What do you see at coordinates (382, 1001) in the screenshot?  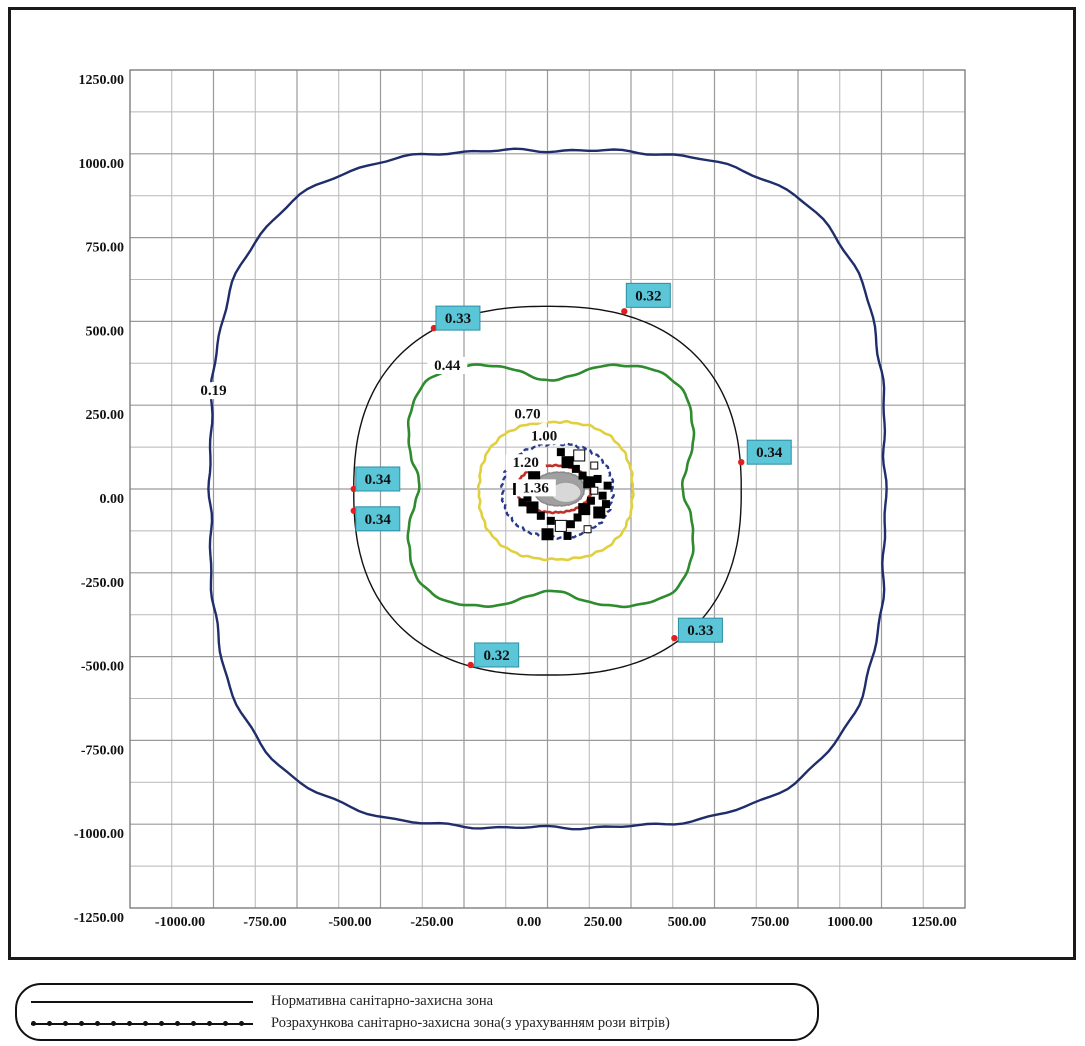 I see `legend-normative-label: Нормативна санітарно-захисна зона` at bounding box center [382, 1001].